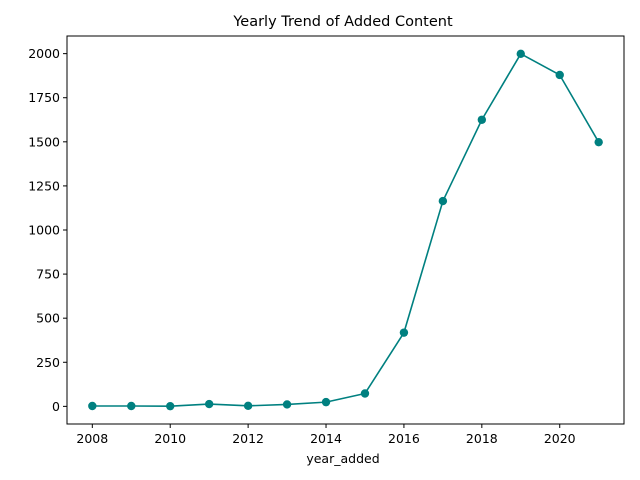  I want to click on x-tick-label: 2014, so click(326, 438).